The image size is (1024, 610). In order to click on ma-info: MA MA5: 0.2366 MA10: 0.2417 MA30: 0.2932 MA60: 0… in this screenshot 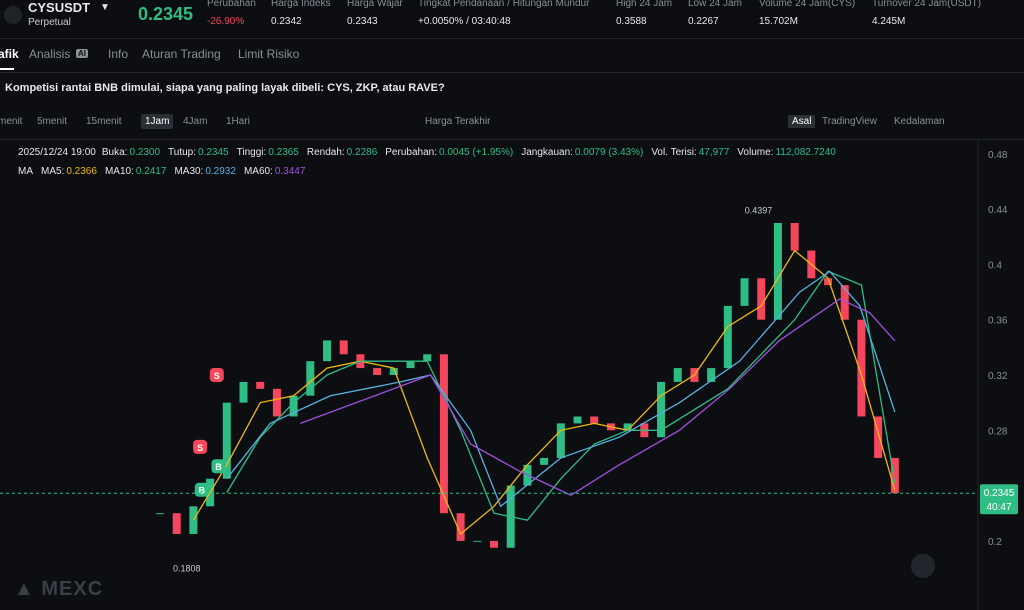, I will do `click(165, 171)`.